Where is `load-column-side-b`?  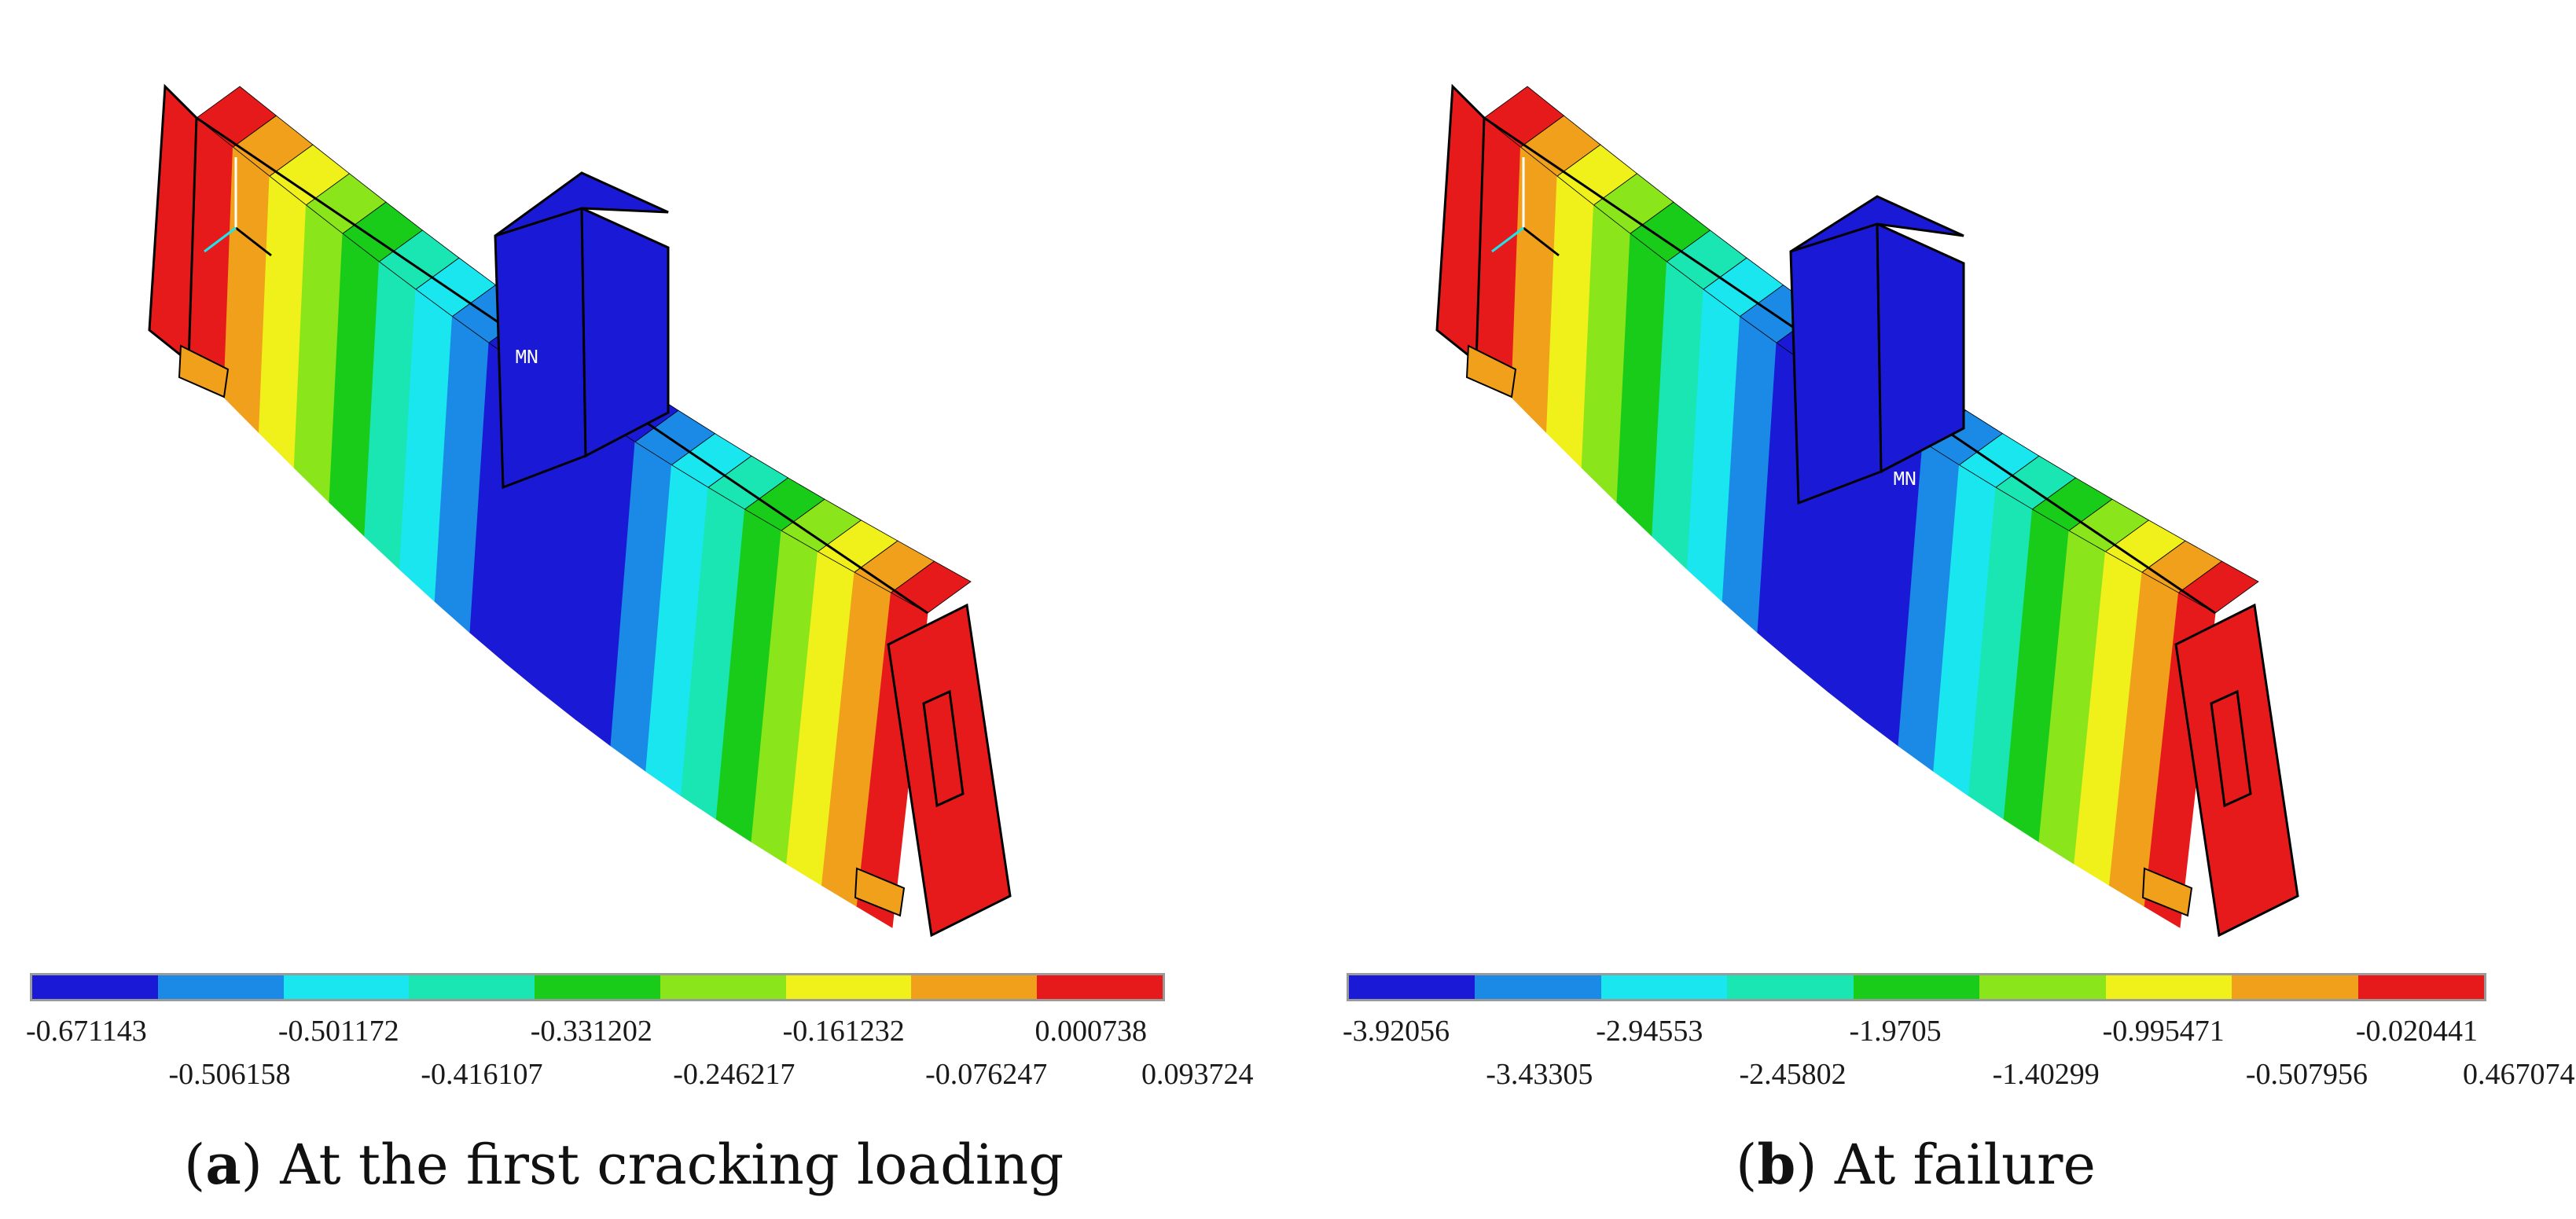 load-column-side-b is located at coordinates (1920, 348).